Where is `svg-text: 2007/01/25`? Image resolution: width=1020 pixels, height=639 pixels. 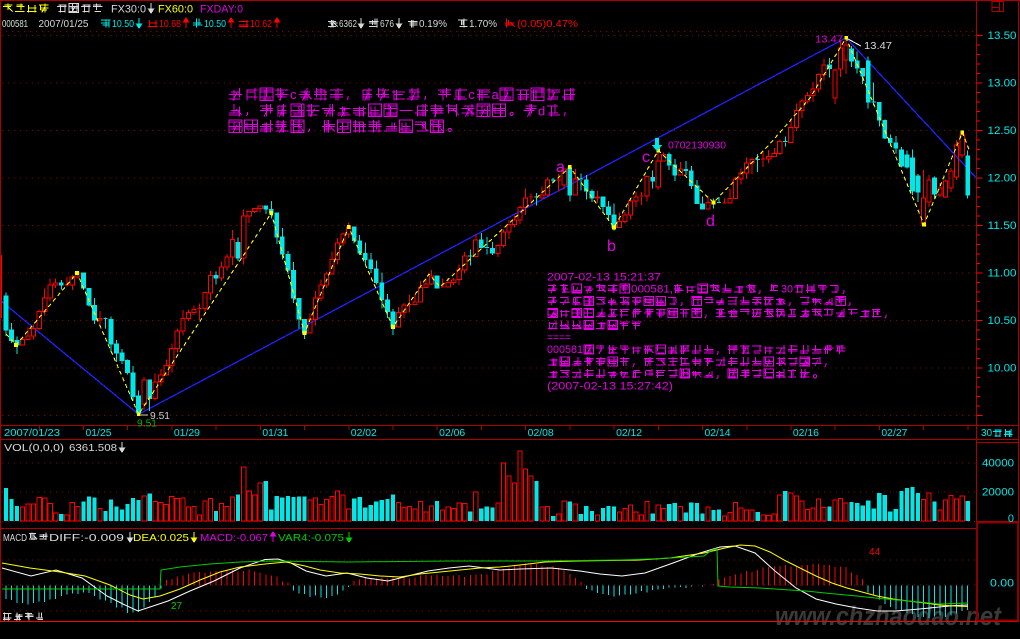
svg-text: 2007/01/25 is located at coordinates (64, 24).